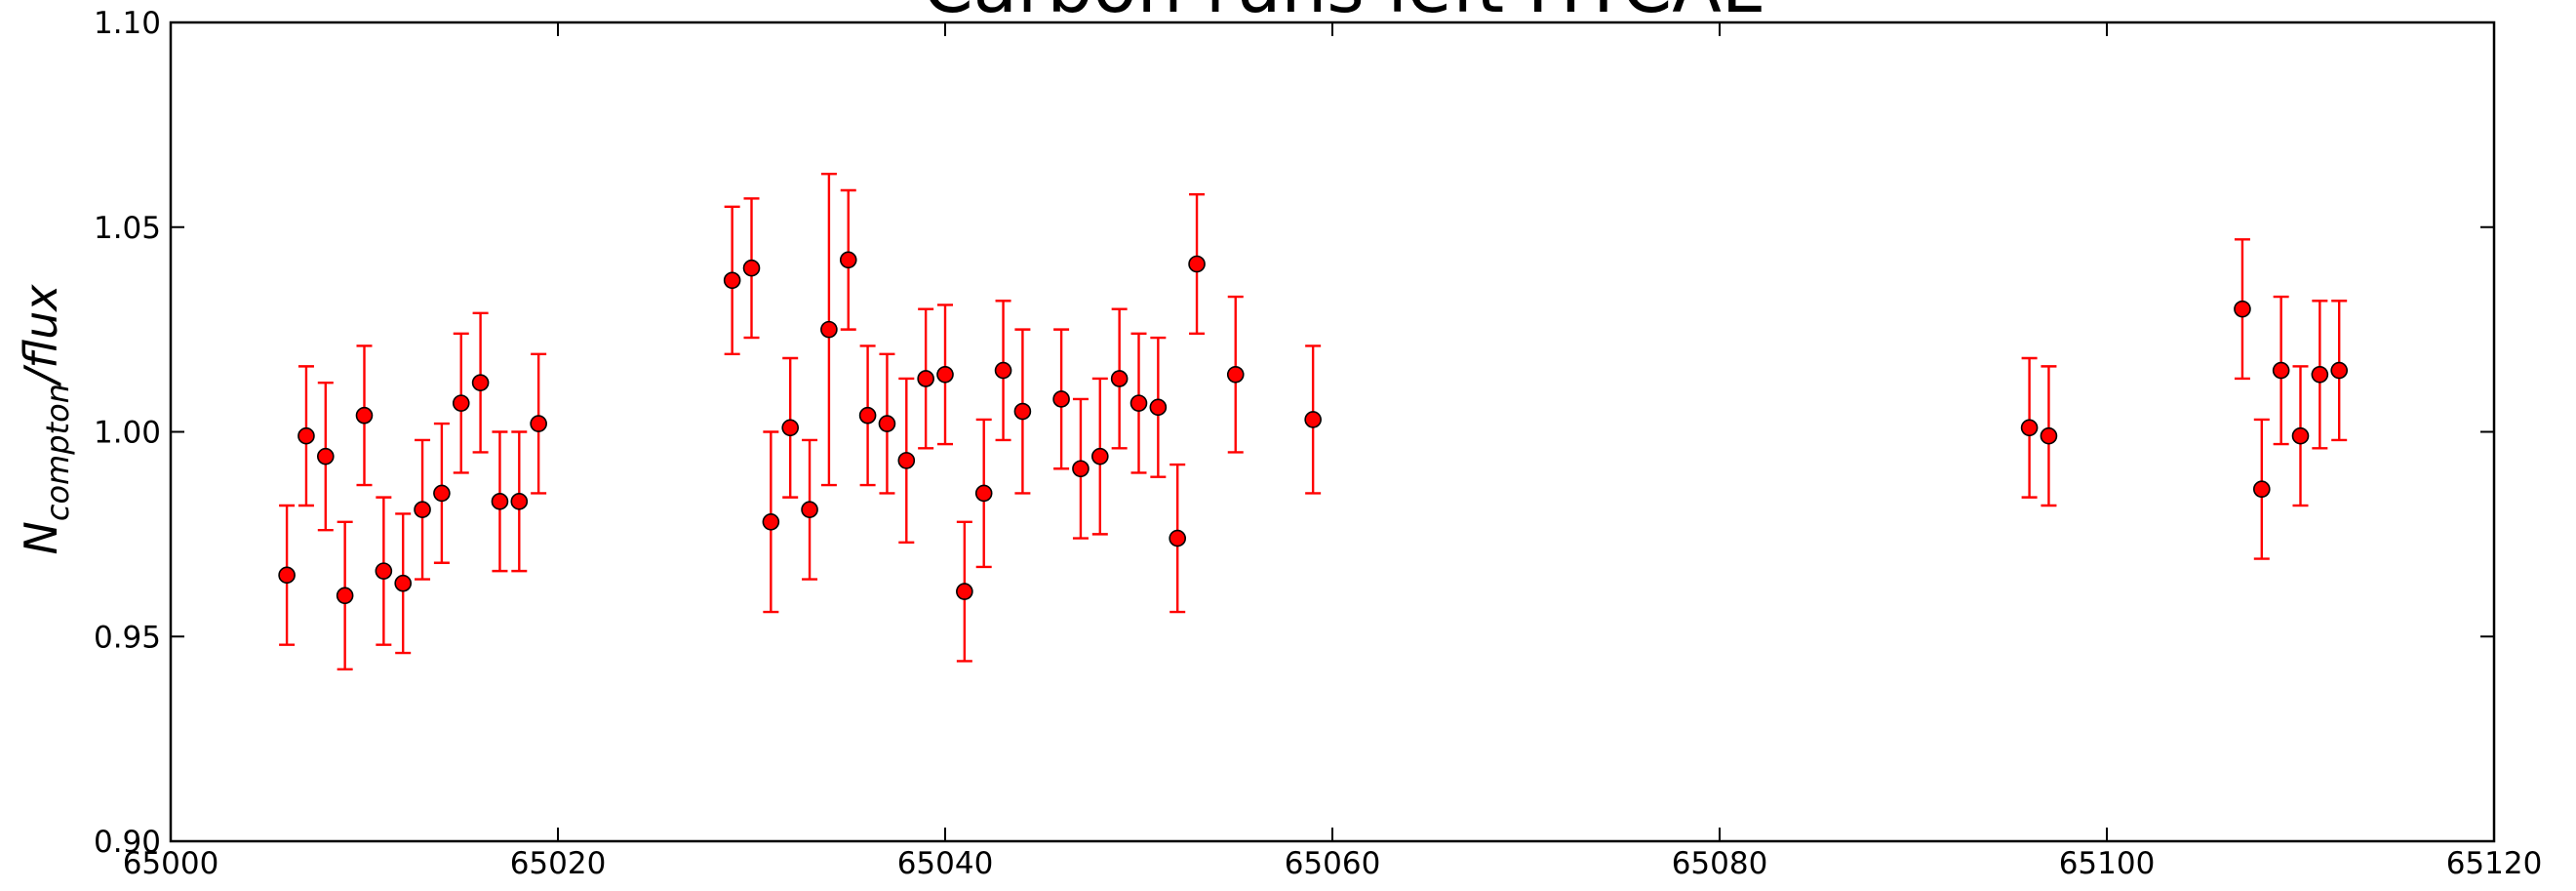  What do you see at coordinates (1720, 864) in the screenshot?
I see `x-tick-label: 65080` at bounding box center [1720, 864].